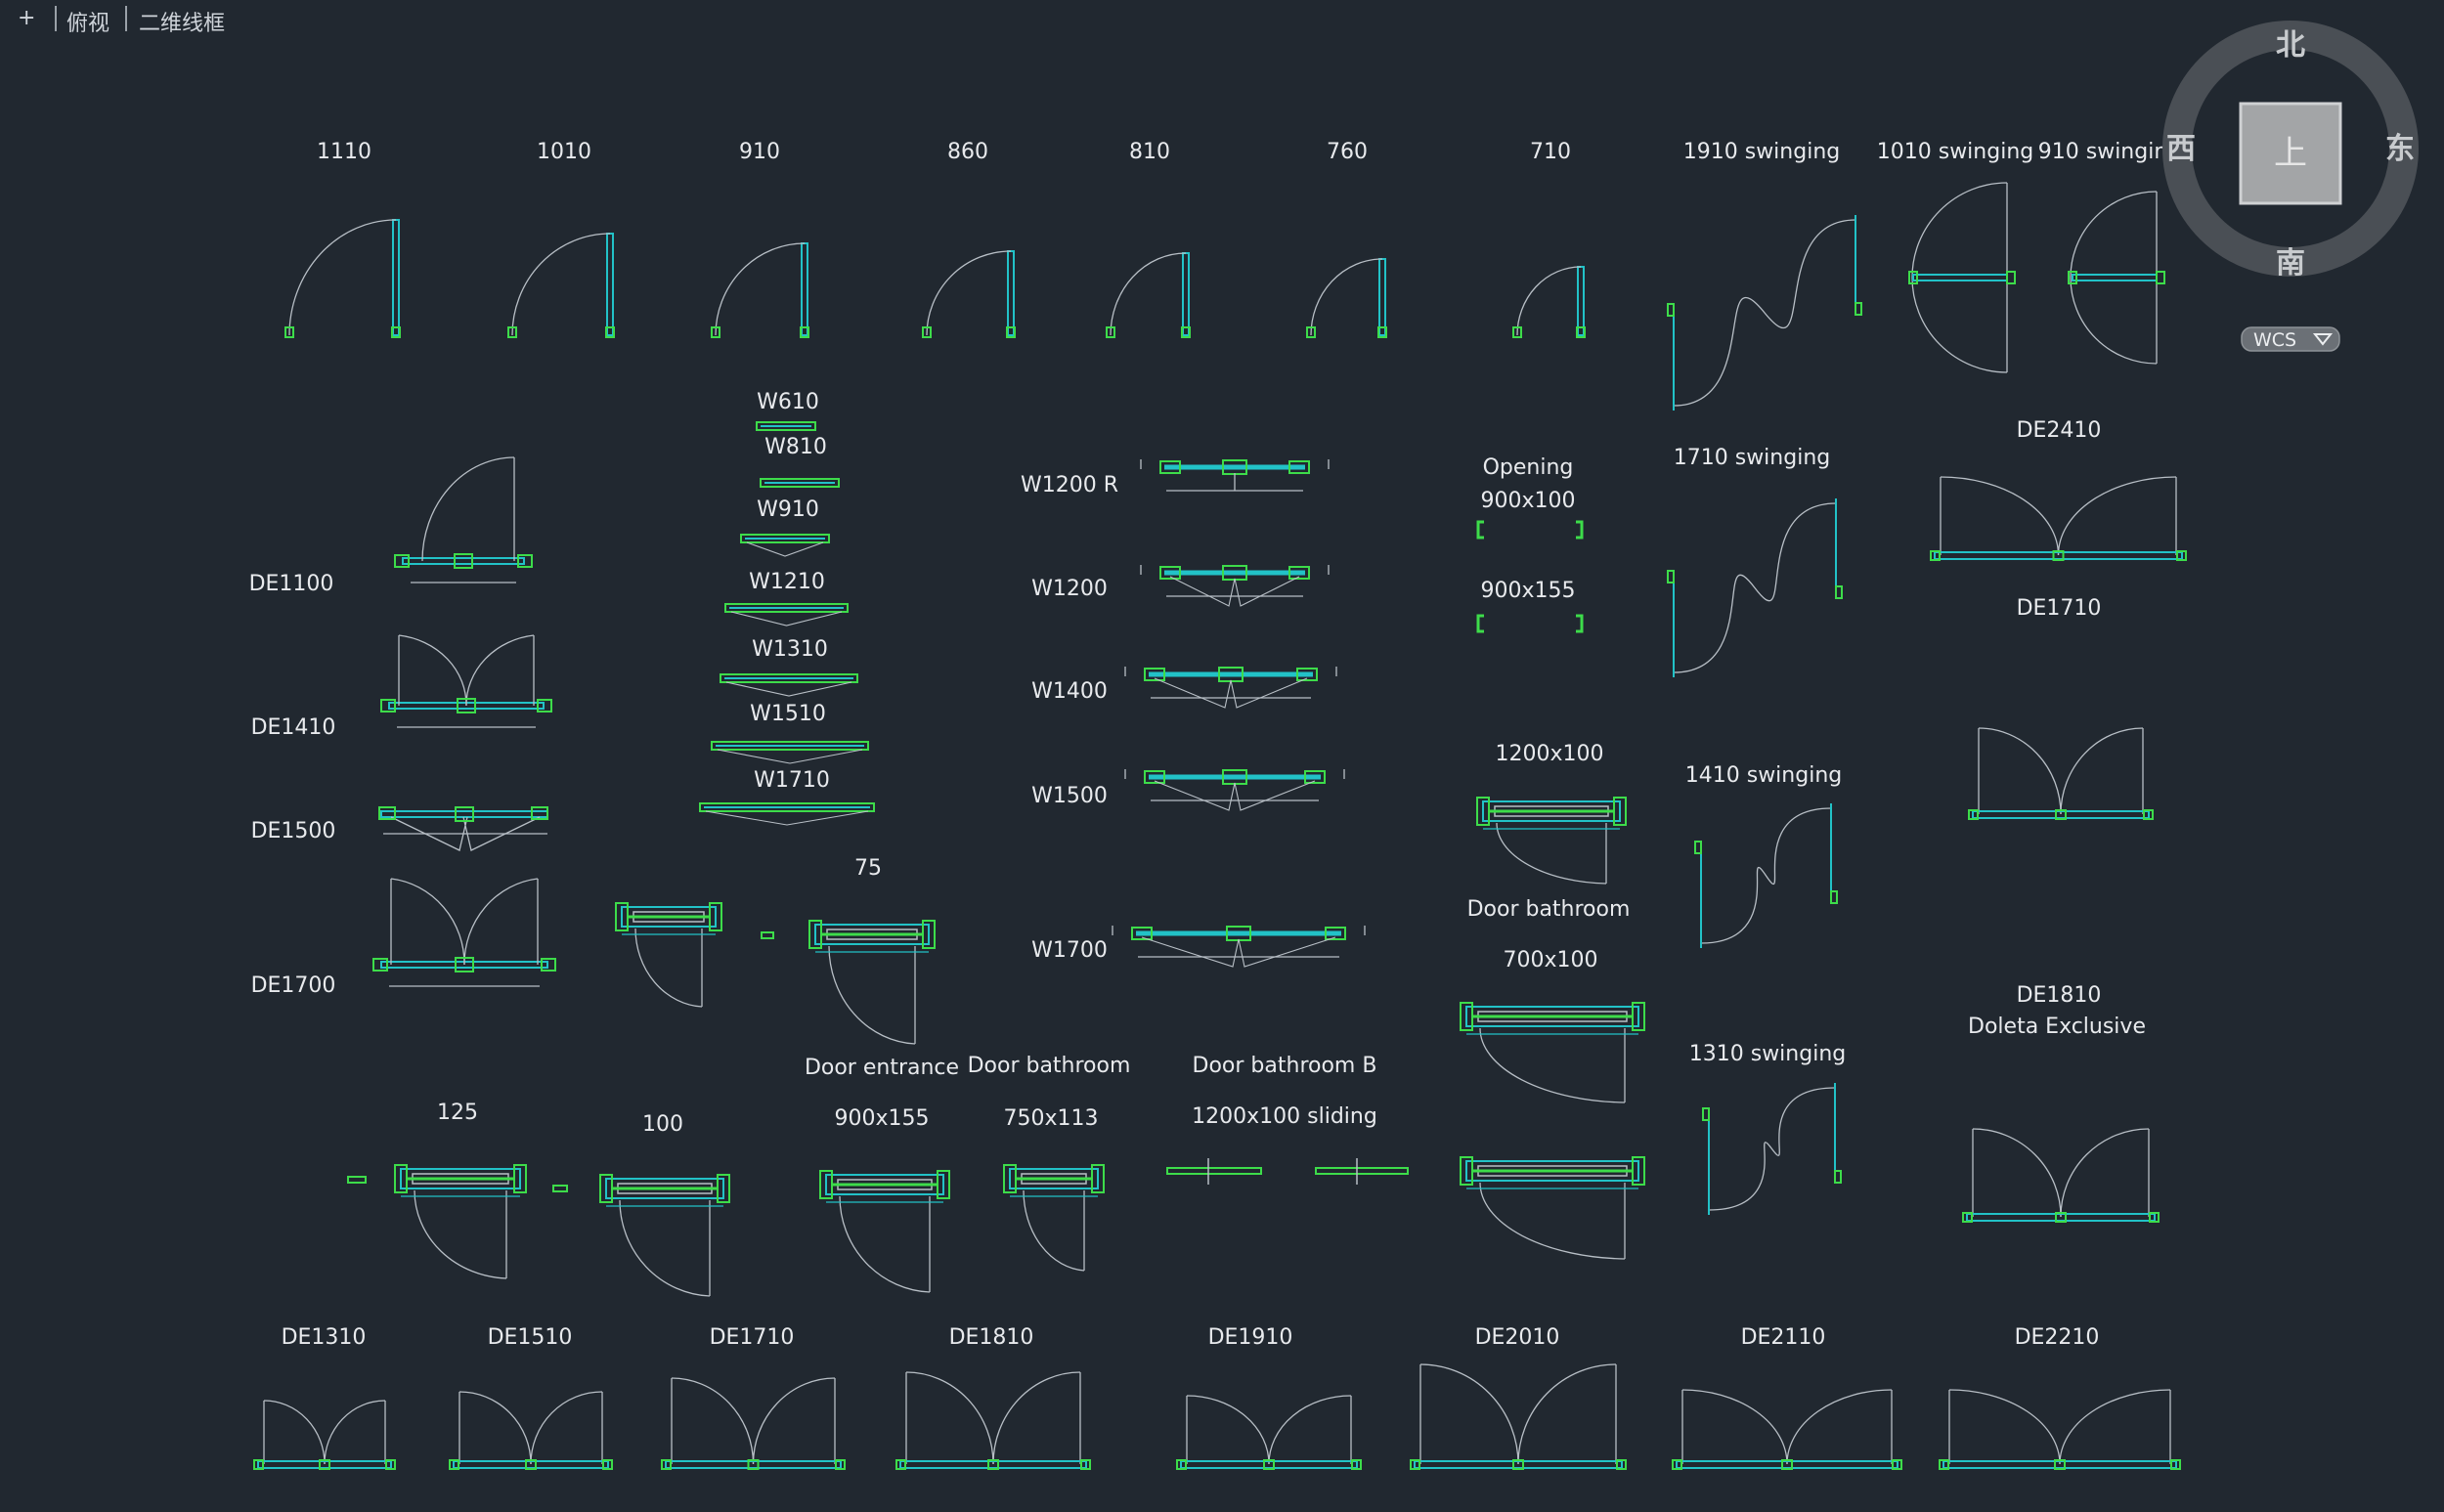 This screenshot has width=2444, height=1512. I want to click on compass-ring, so click(2290, 149).